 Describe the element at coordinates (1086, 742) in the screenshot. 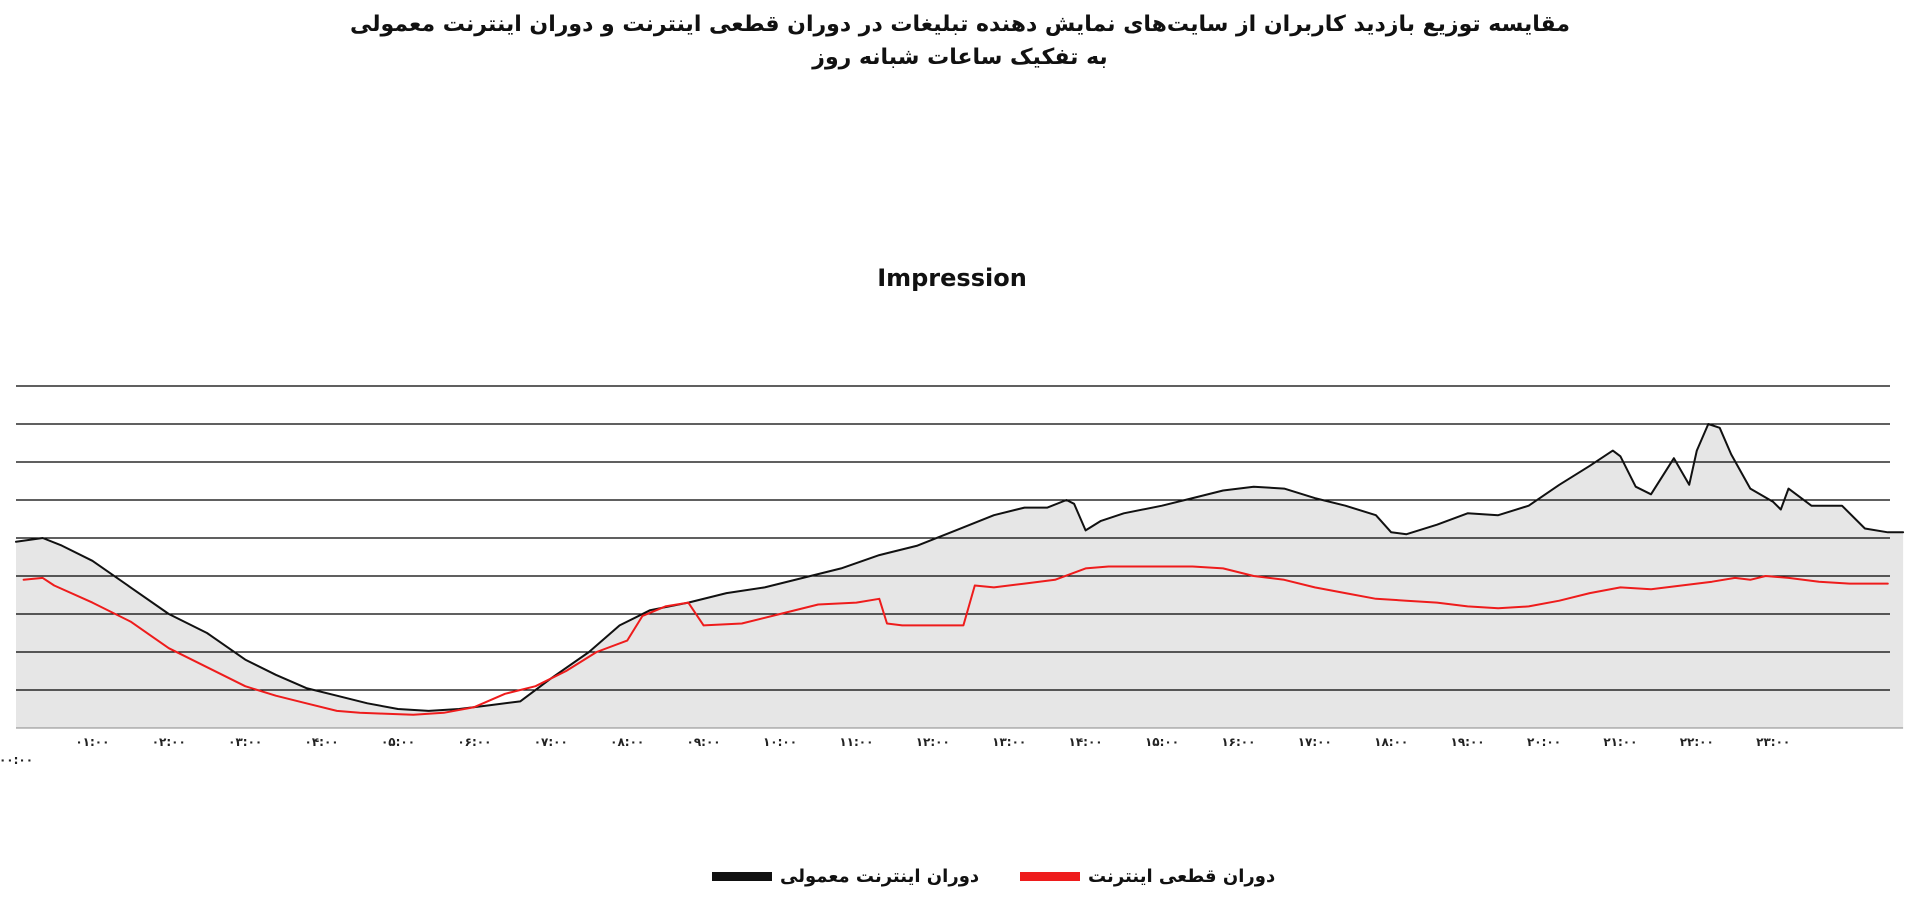

I see `x-tick-label-14: ۱۴:۰۰` at that location.